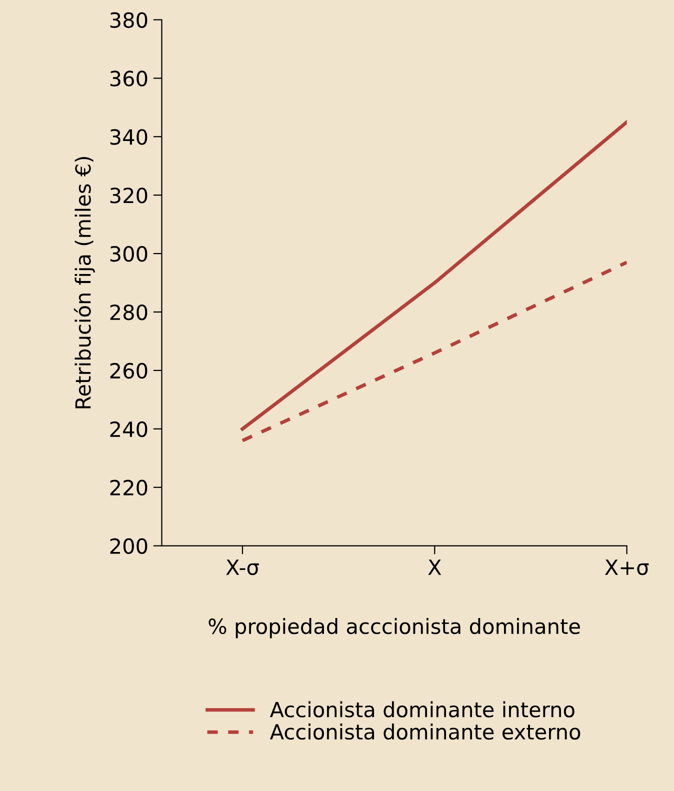 The height and width of the screenshot is (791, 674). What do you see at coordinates (129, 196) in the screenshot?
I see `y-tick-label: 320` at bounding box center [129, 196].